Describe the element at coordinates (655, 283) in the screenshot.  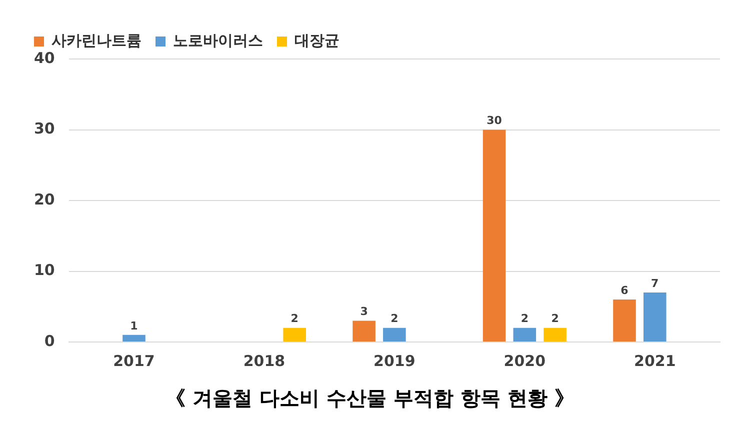
I see `data-label: 7` at that location.